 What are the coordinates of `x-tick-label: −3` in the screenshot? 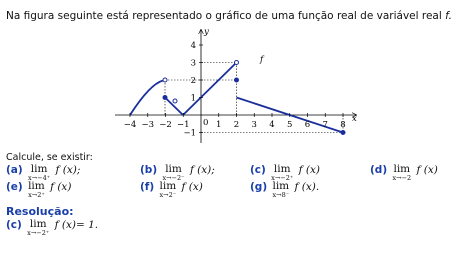 It's located at (147, 125).